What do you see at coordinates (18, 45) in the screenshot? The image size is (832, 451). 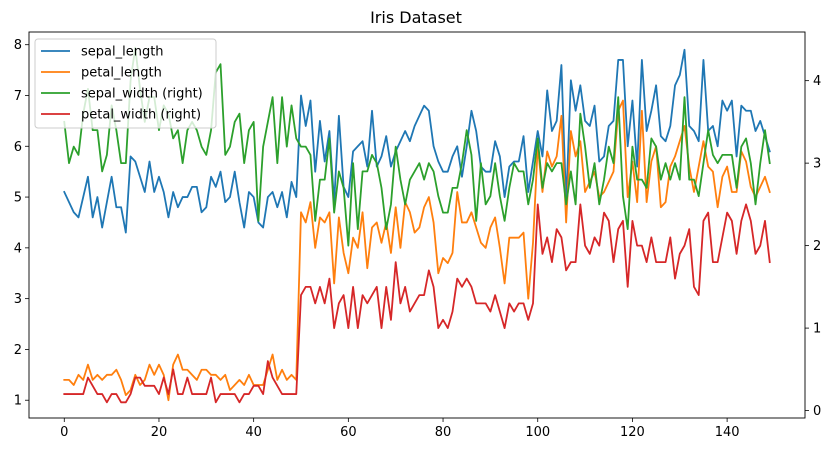 I see `y-left-tick-label: 8` at bounding box center [18, 45].